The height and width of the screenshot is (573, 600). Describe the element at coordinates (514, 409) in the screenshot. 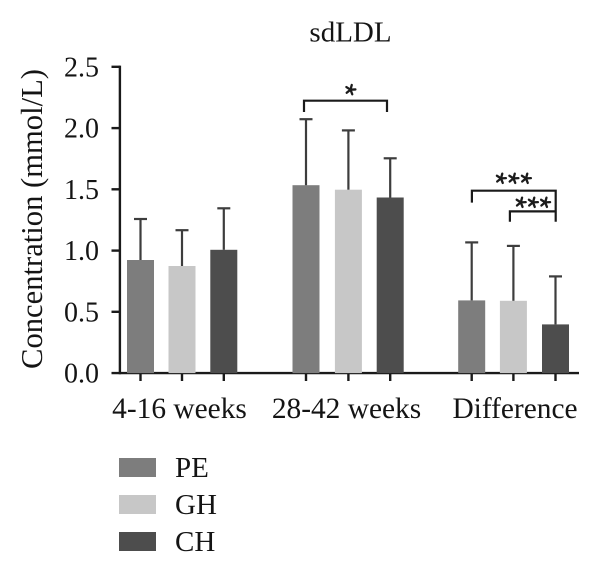

I see `svg-text: Difference` at that location.